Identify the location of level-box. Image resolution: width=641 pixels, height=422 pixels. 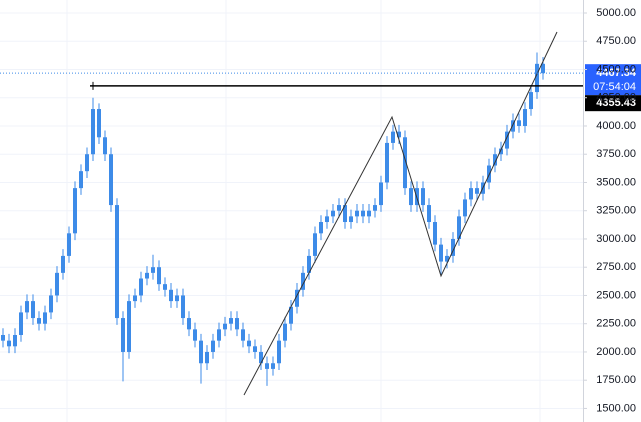
(613, 103).